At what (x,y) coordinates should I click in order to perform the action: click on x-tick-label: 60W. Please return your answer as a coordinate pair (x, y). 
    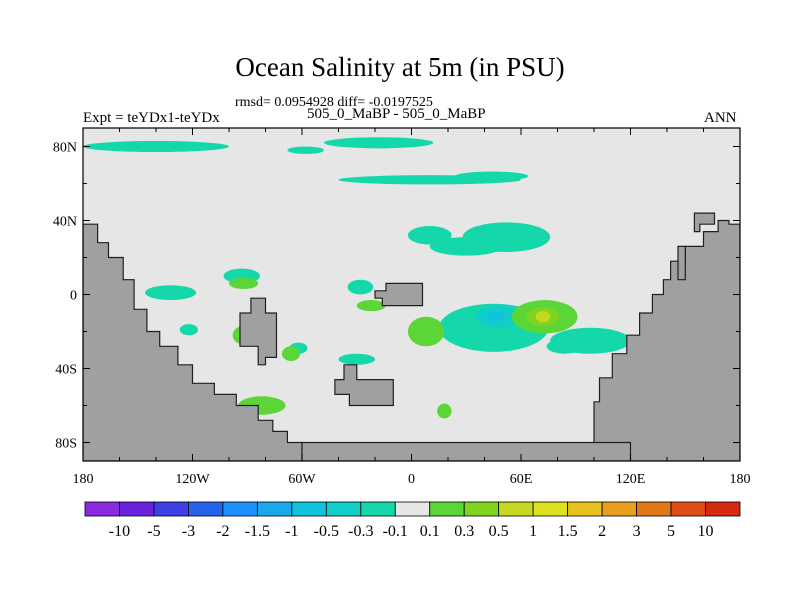
    Looking at the image, I should click on (302, 479).